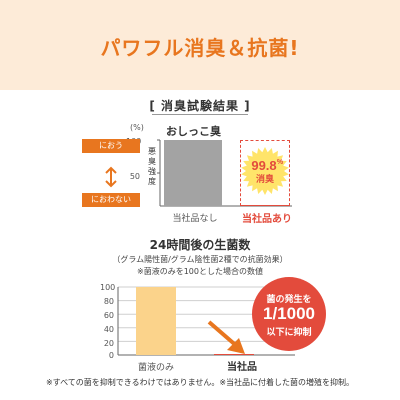  Describe the element at coordinates (242, 367) in the screenshot. I see `bac-cat-our-product: 当社品` at that location.